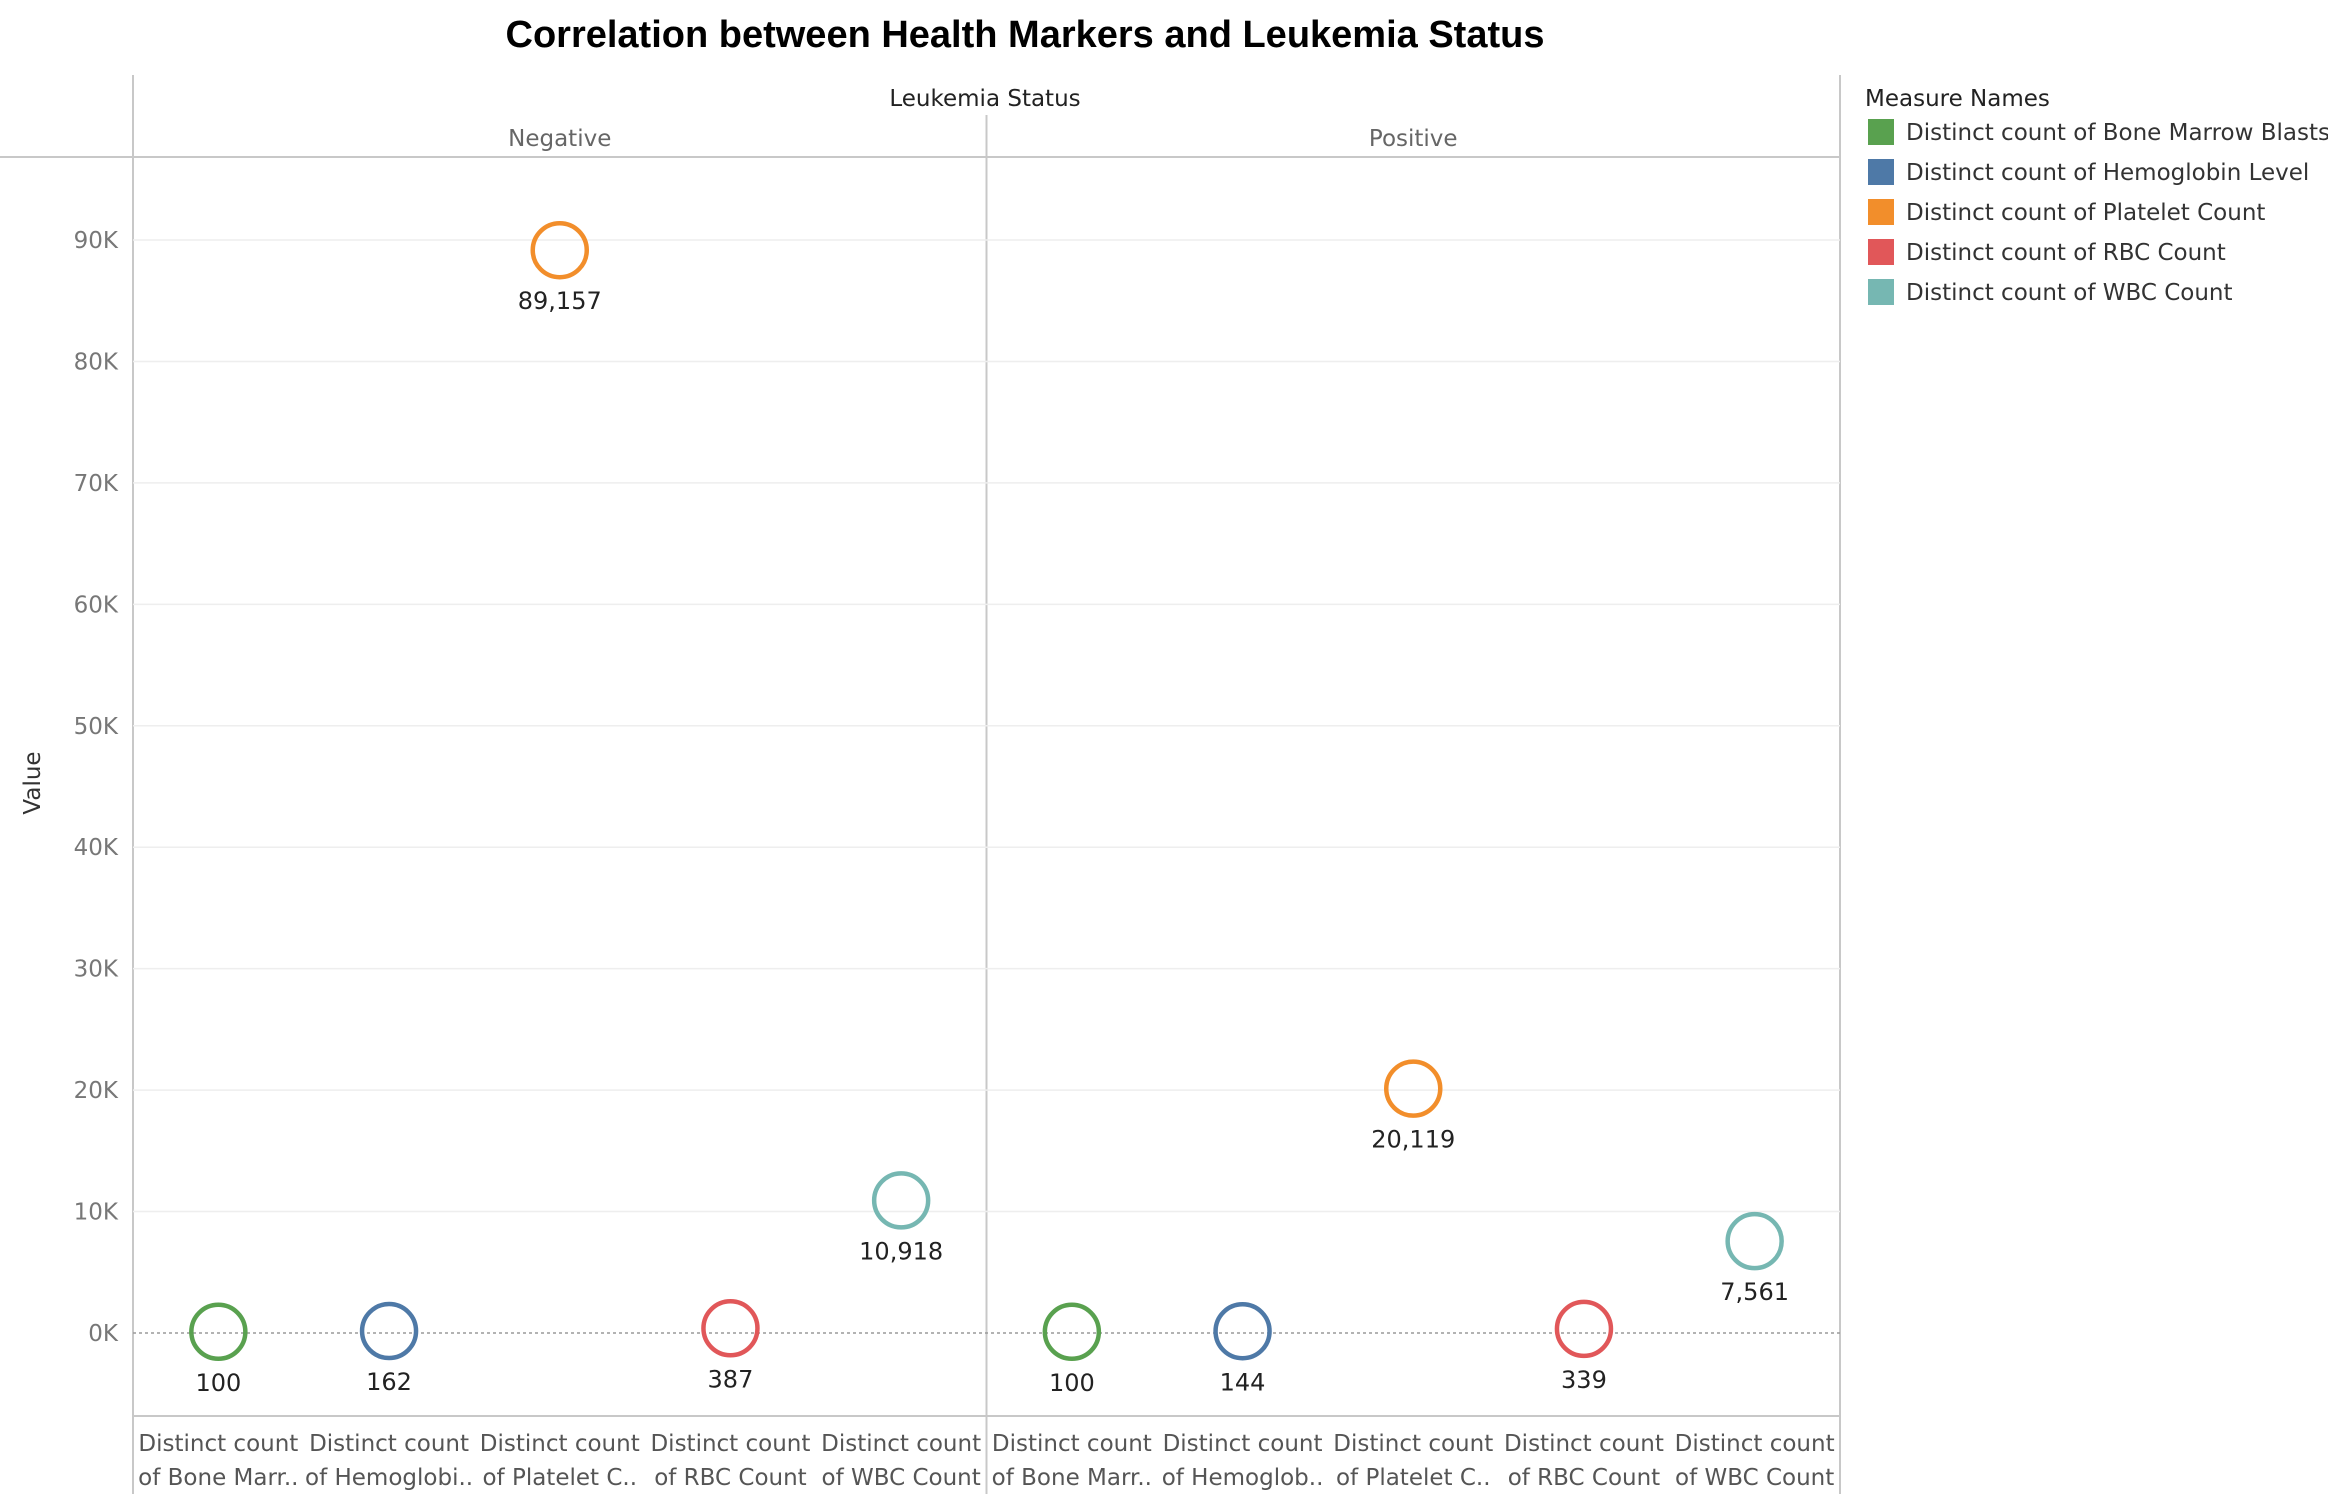 The height and width of the screenshot is (1494, 2328). What do you see at coordinates (1754, 1292) in the screenshot?
I see `data-label: 7,561` at bounding box center [1754, 1292].